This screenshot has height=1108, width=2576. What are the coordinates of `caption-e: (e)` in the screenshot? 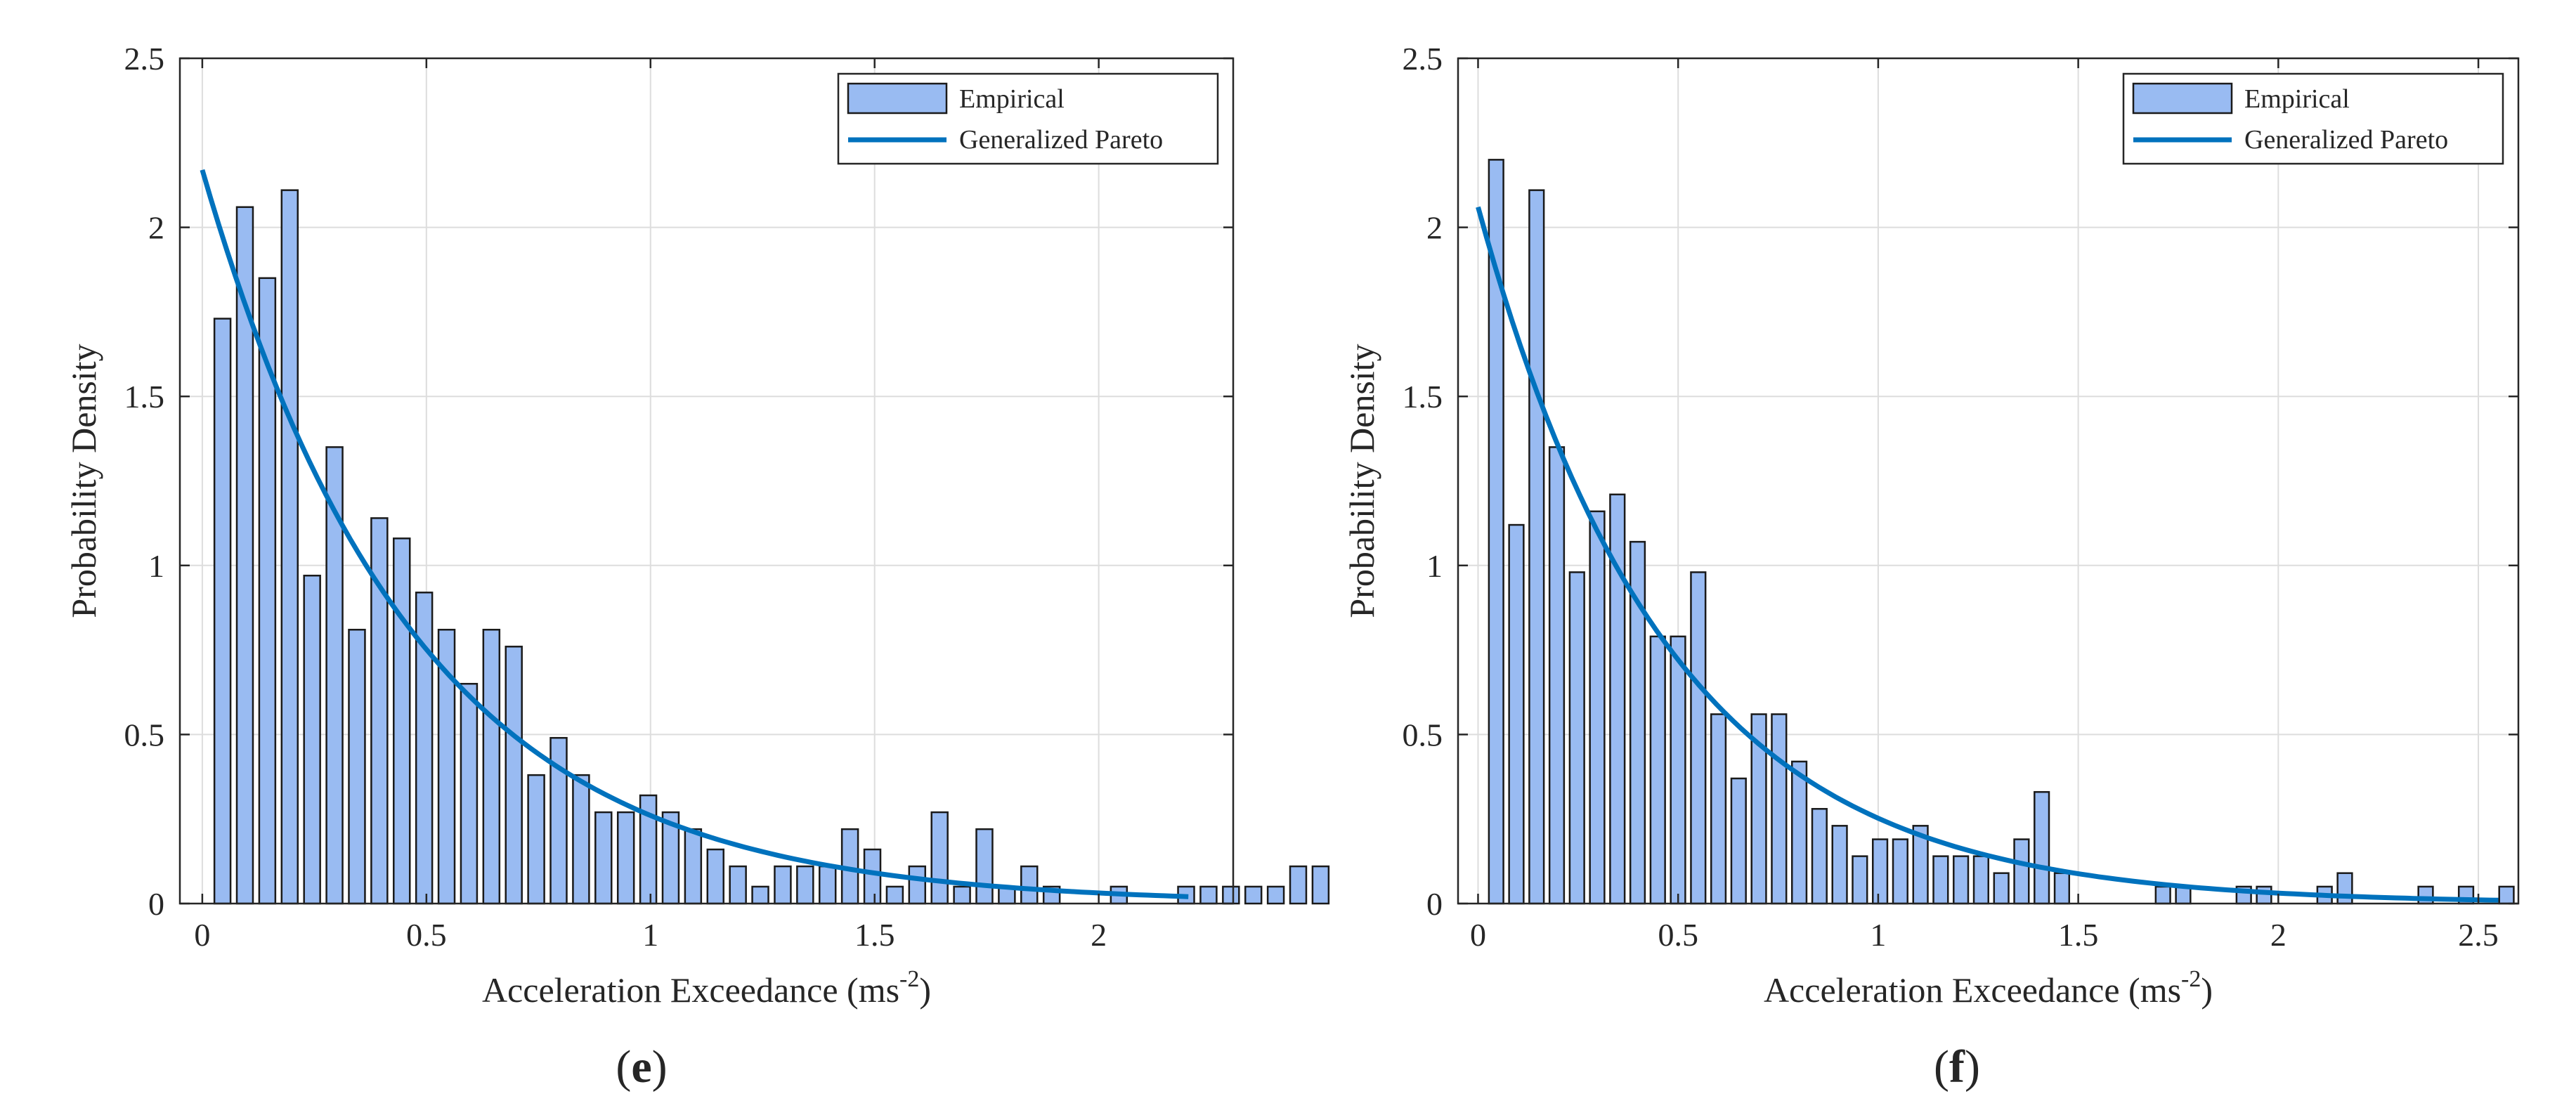 It's located at (641, 1067).